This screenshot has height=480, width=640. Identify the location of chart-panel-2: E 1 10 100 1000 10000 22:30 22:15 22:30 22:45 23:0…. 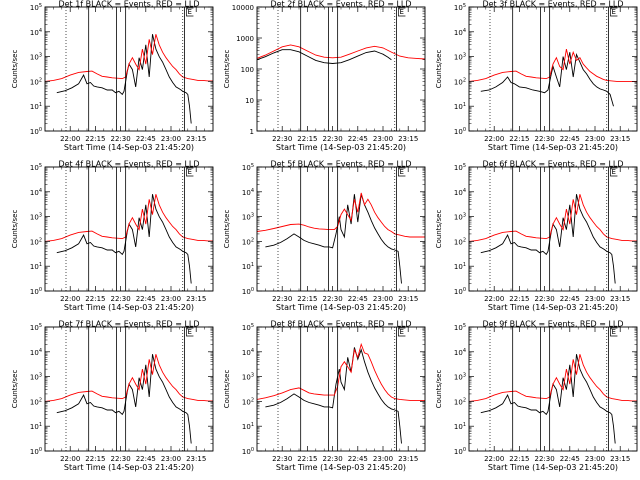
(324, 76).